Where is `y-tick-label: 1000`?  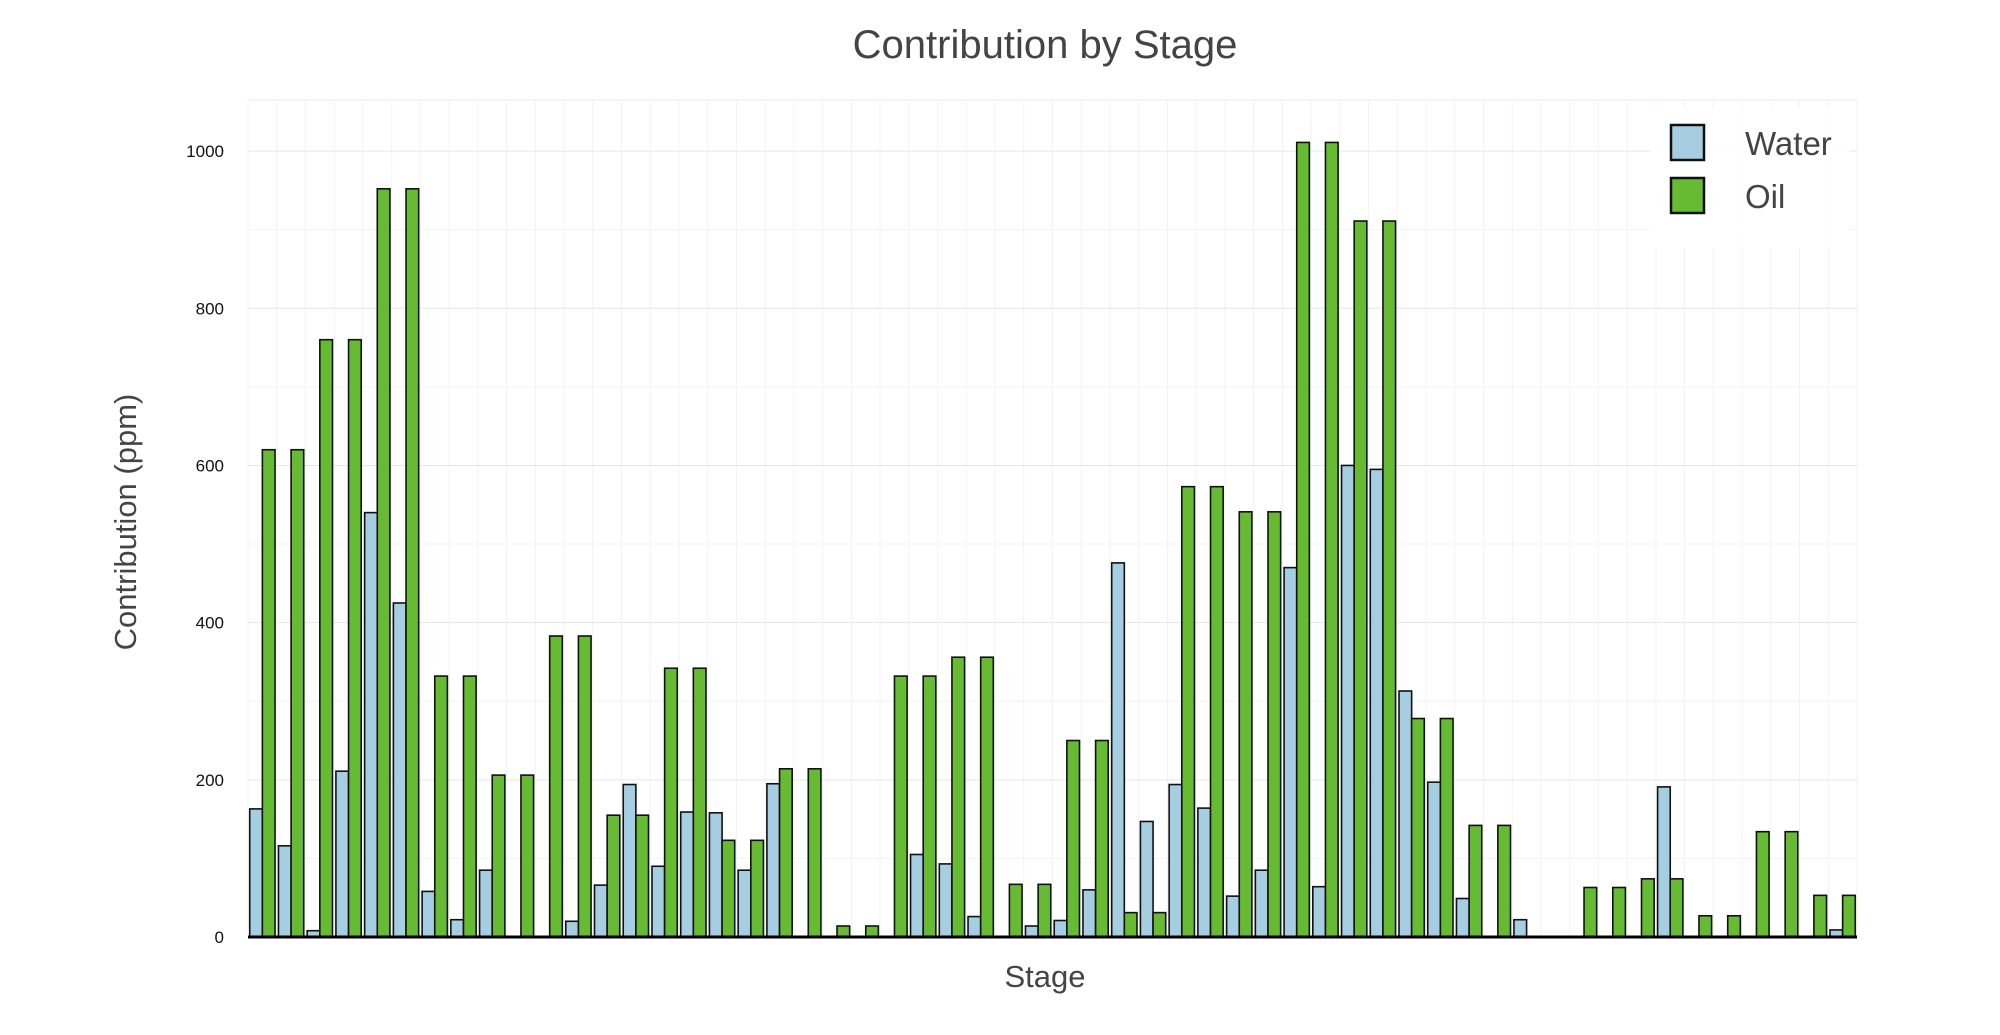 y-tick-label: 1000 is located at coordinates (205, 151).